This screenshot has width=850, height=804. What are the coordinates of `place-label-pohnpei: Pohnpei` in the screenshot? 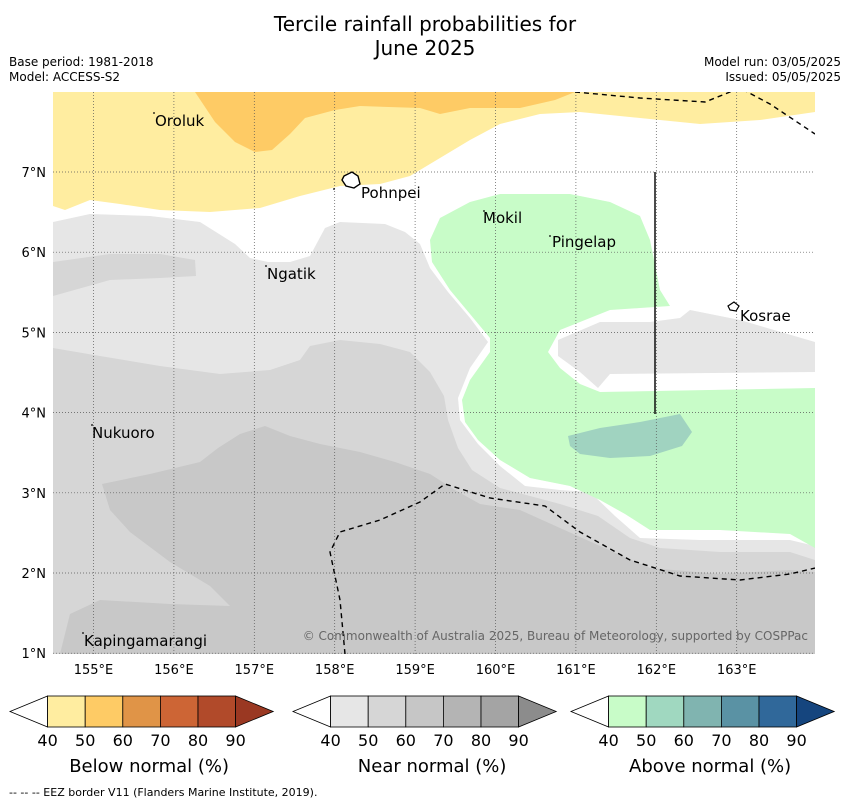 It's located at (391, 193).